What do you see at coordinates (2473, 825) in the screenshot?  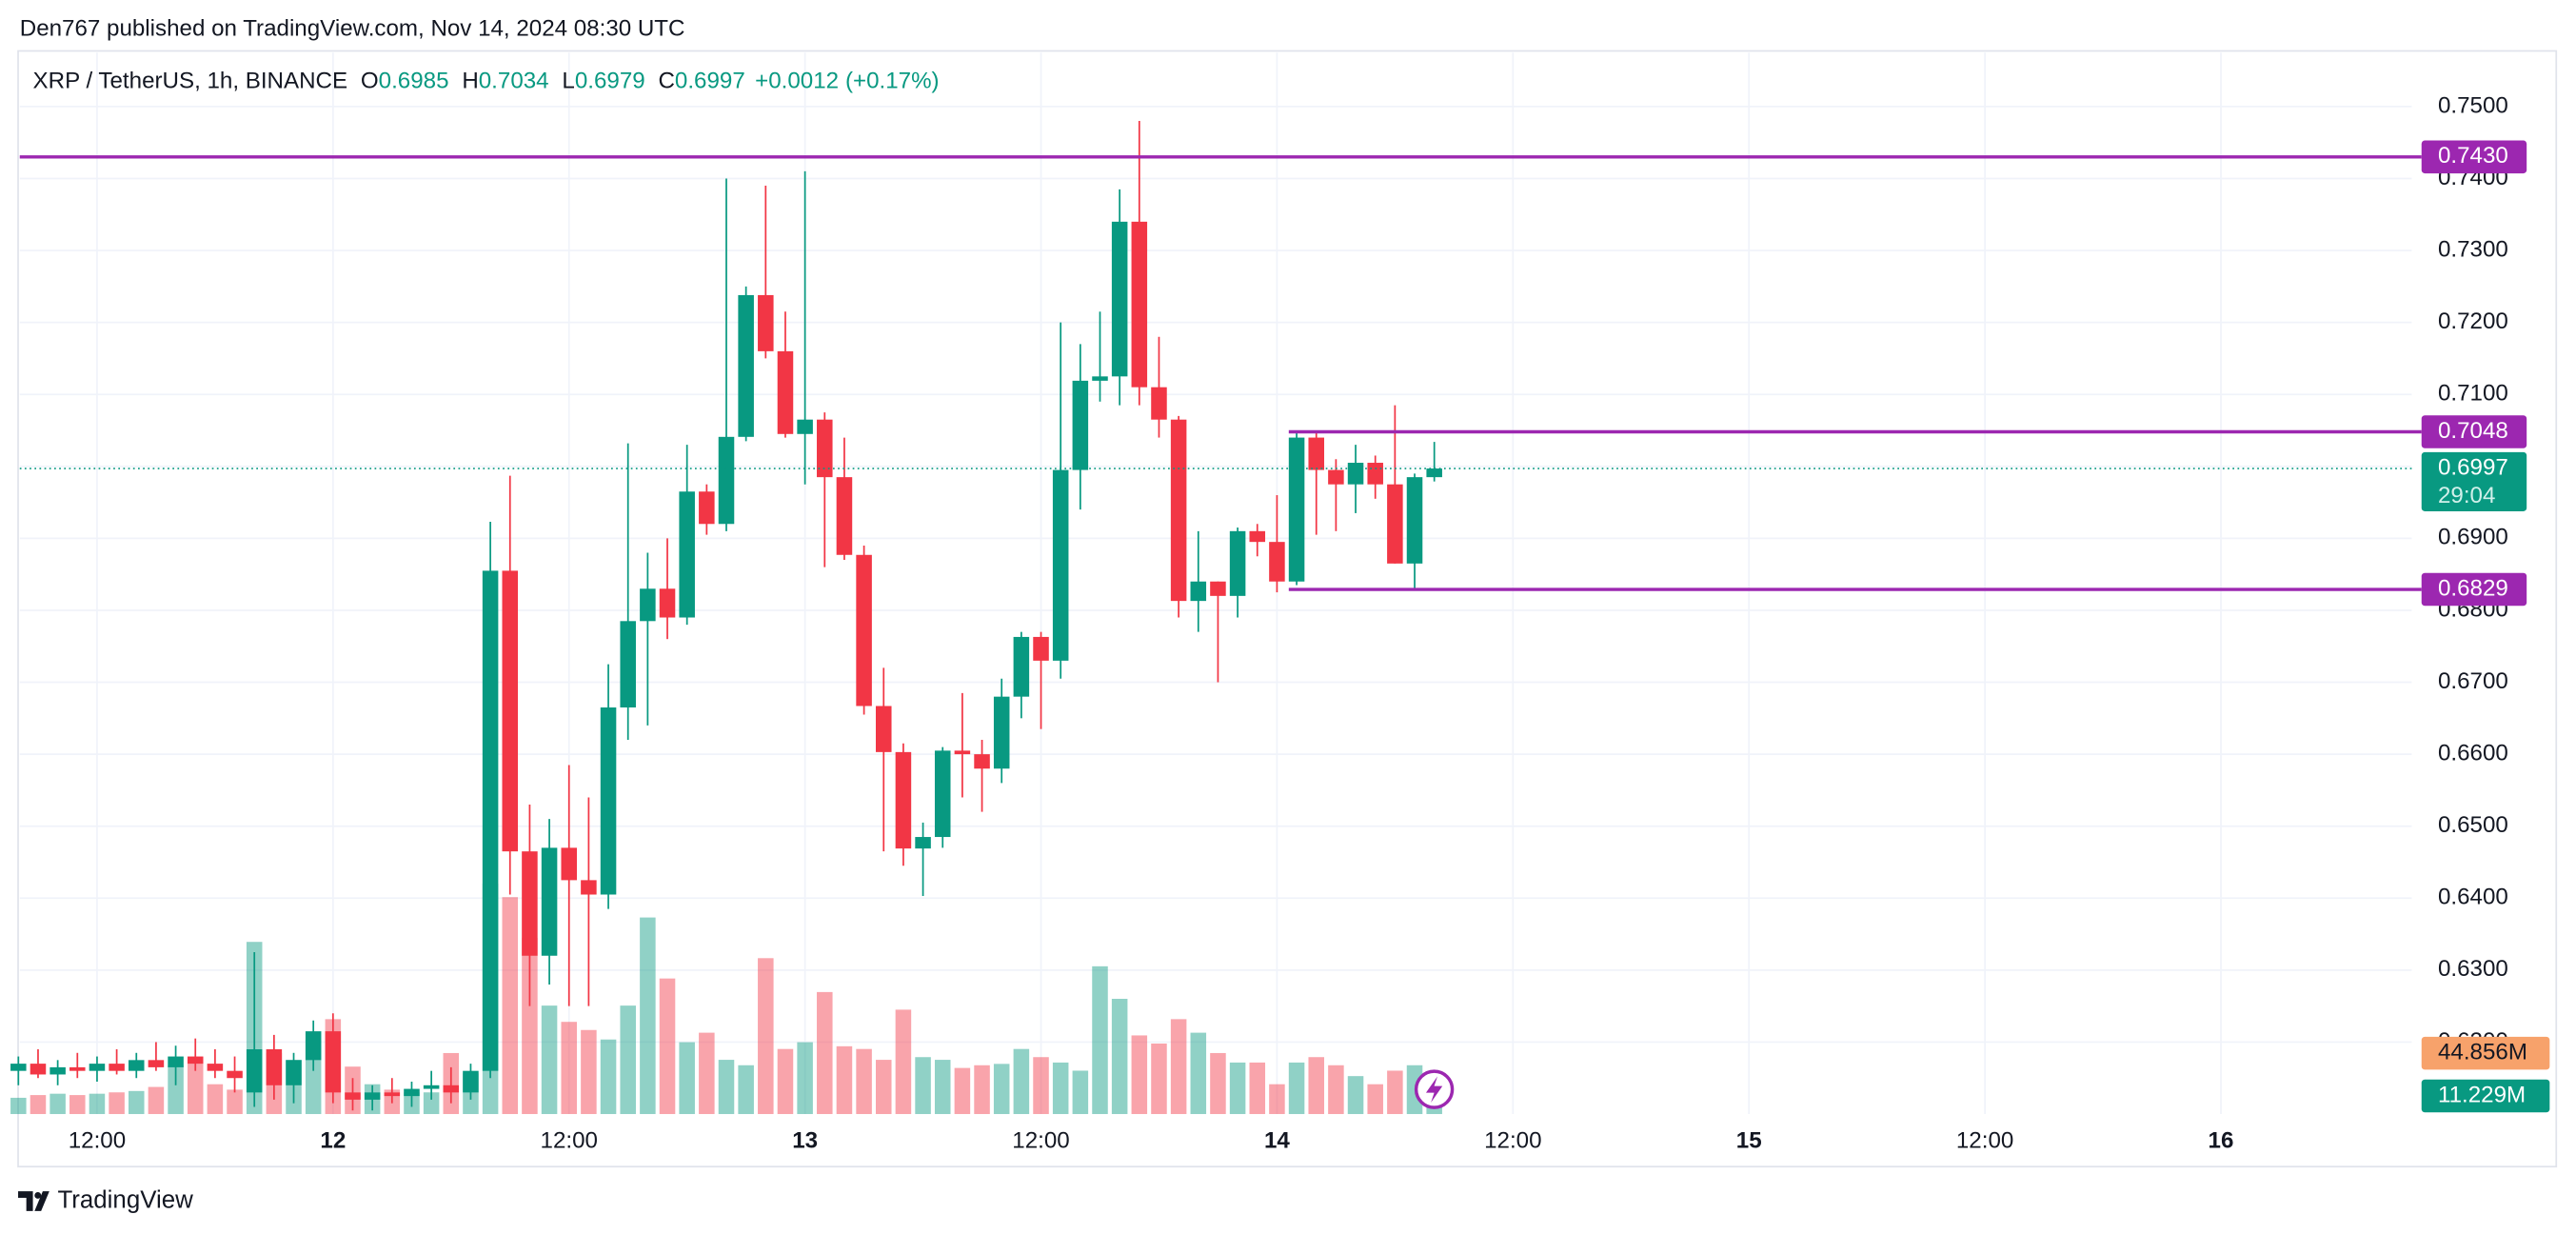 I see `y-tick-label: 0.6500` at bounding box center [2473, 825].